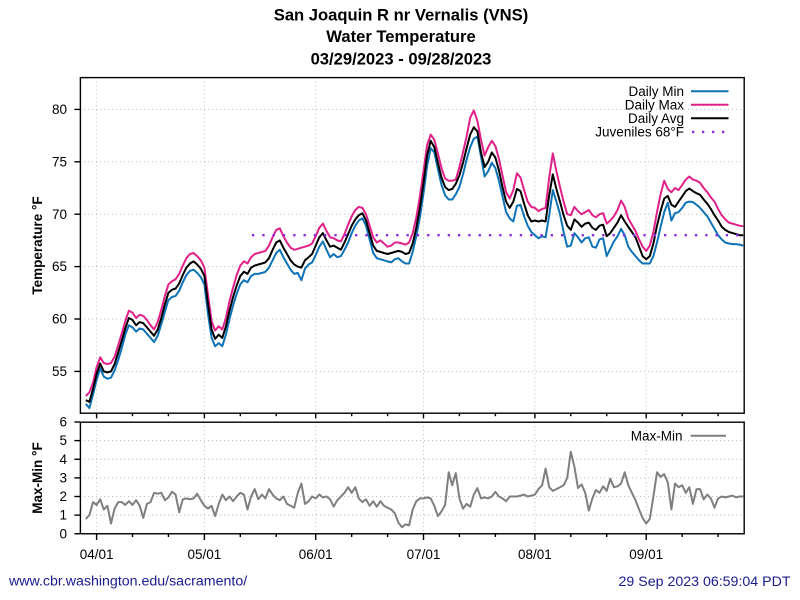  Describe the element at coordinates (424, 554) in the screenshot. I see `svg-text: 07/01` at that location.